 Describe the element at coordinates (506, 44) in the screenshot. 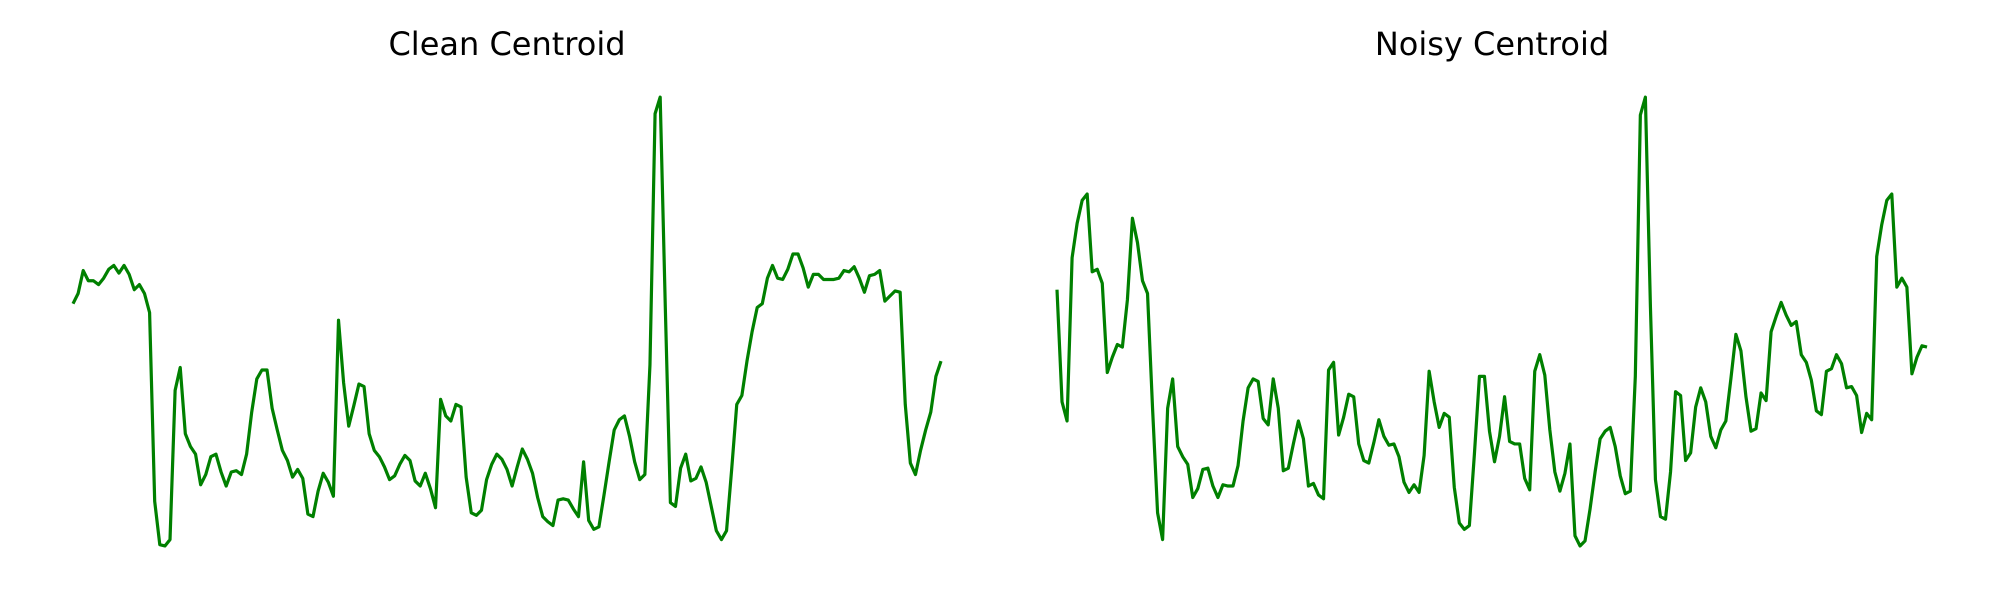

I see `chart-title: Clean Centroid` at that location.